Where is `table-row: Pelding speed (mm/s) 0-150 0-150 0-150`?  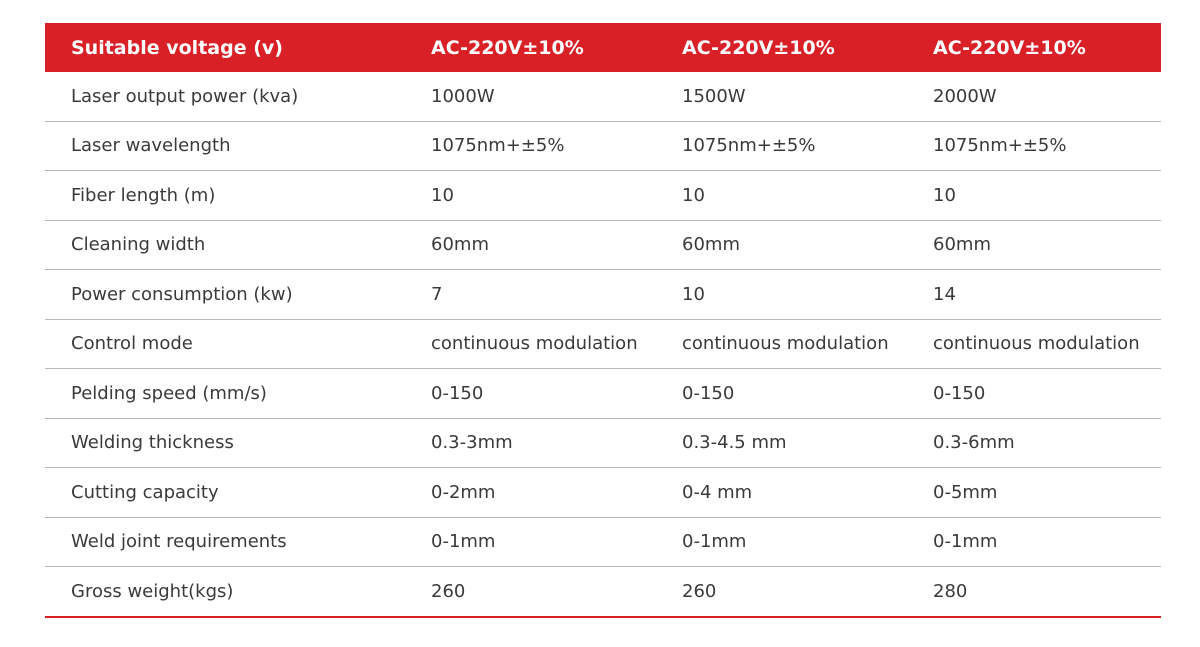 table-row: Pelding speed (mm/s) 0-150 0-150 0-150 is located at coordinates (603, 393).